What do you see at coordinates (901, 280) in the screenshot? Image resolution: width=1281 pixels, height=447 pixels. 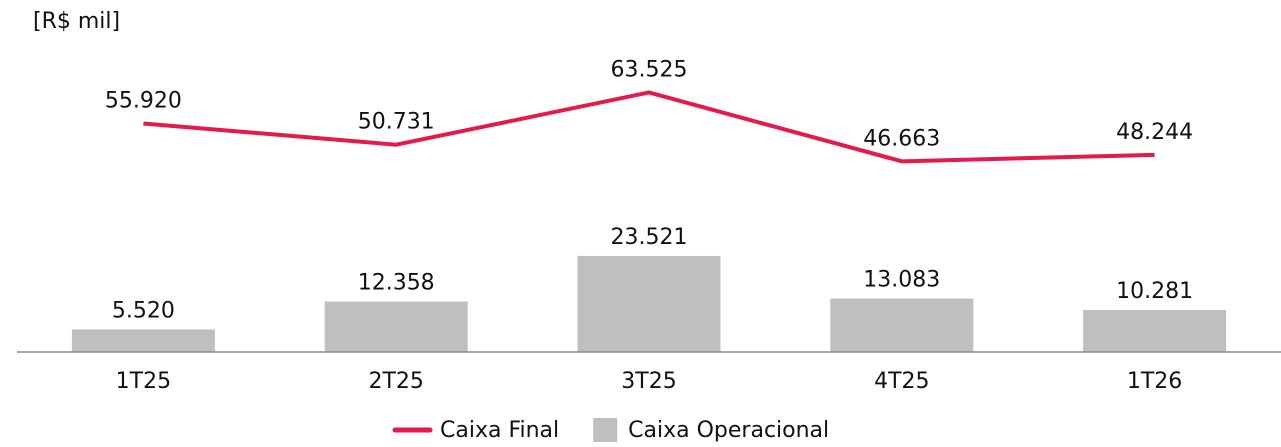 I see `bar-value-label: 13.083` at bounding box center [901, 280].